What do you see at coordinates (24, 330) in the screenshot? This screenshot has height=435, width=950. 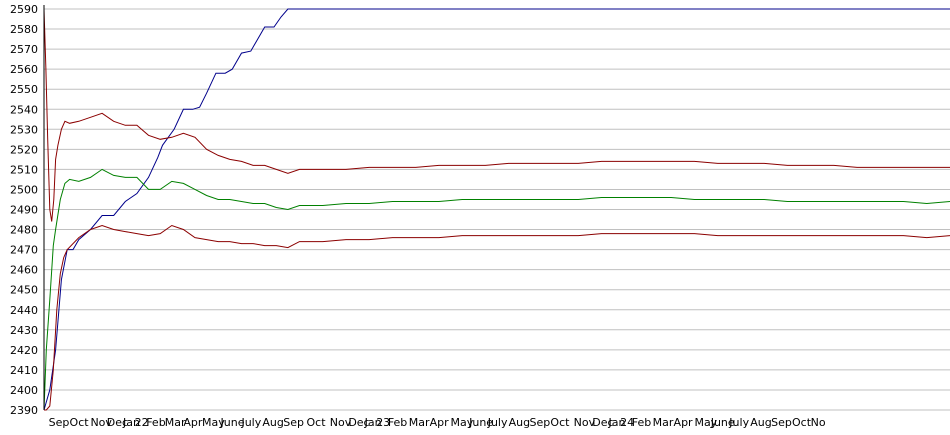 I see `y-tick-label: 2430` at bounding box center [24, 330].